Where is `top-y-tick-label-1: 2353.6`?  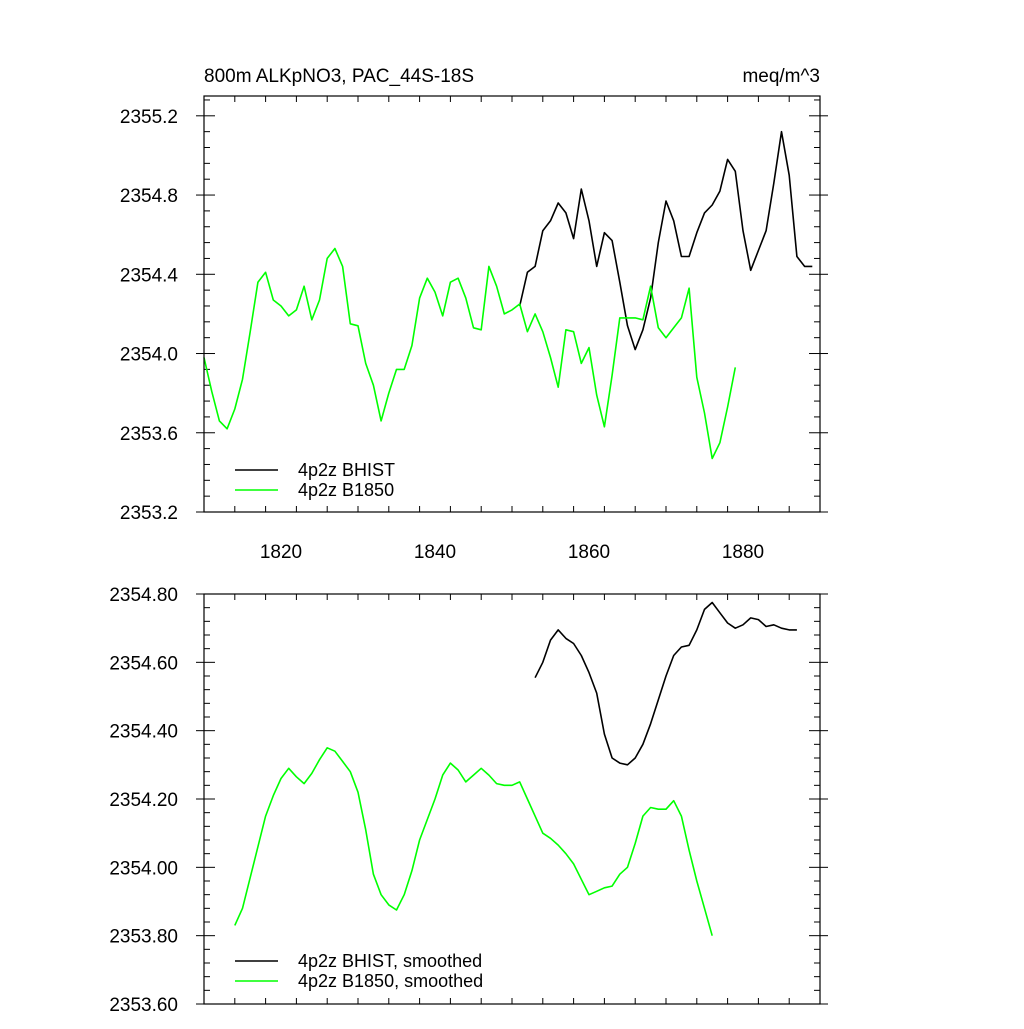
top-y-tick-label-1: 2353.6 is located at coordinates (149, 434).